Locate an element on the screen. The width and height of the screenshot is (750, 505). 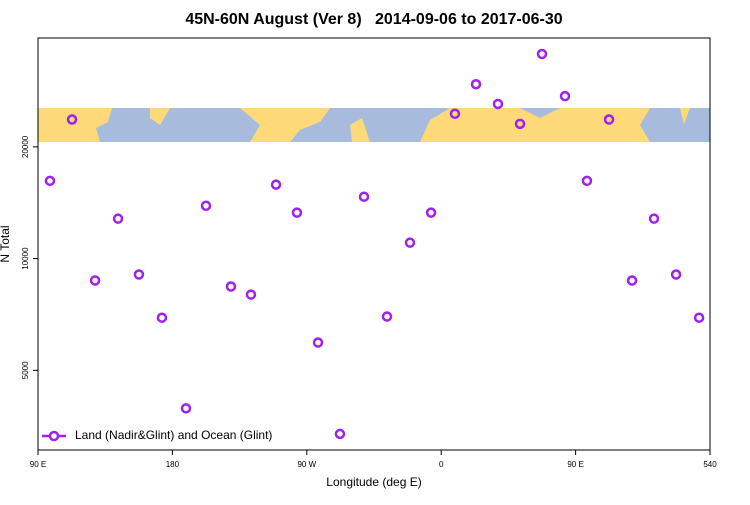
x-tick-label: 540 is located at coordinates (710, 464).